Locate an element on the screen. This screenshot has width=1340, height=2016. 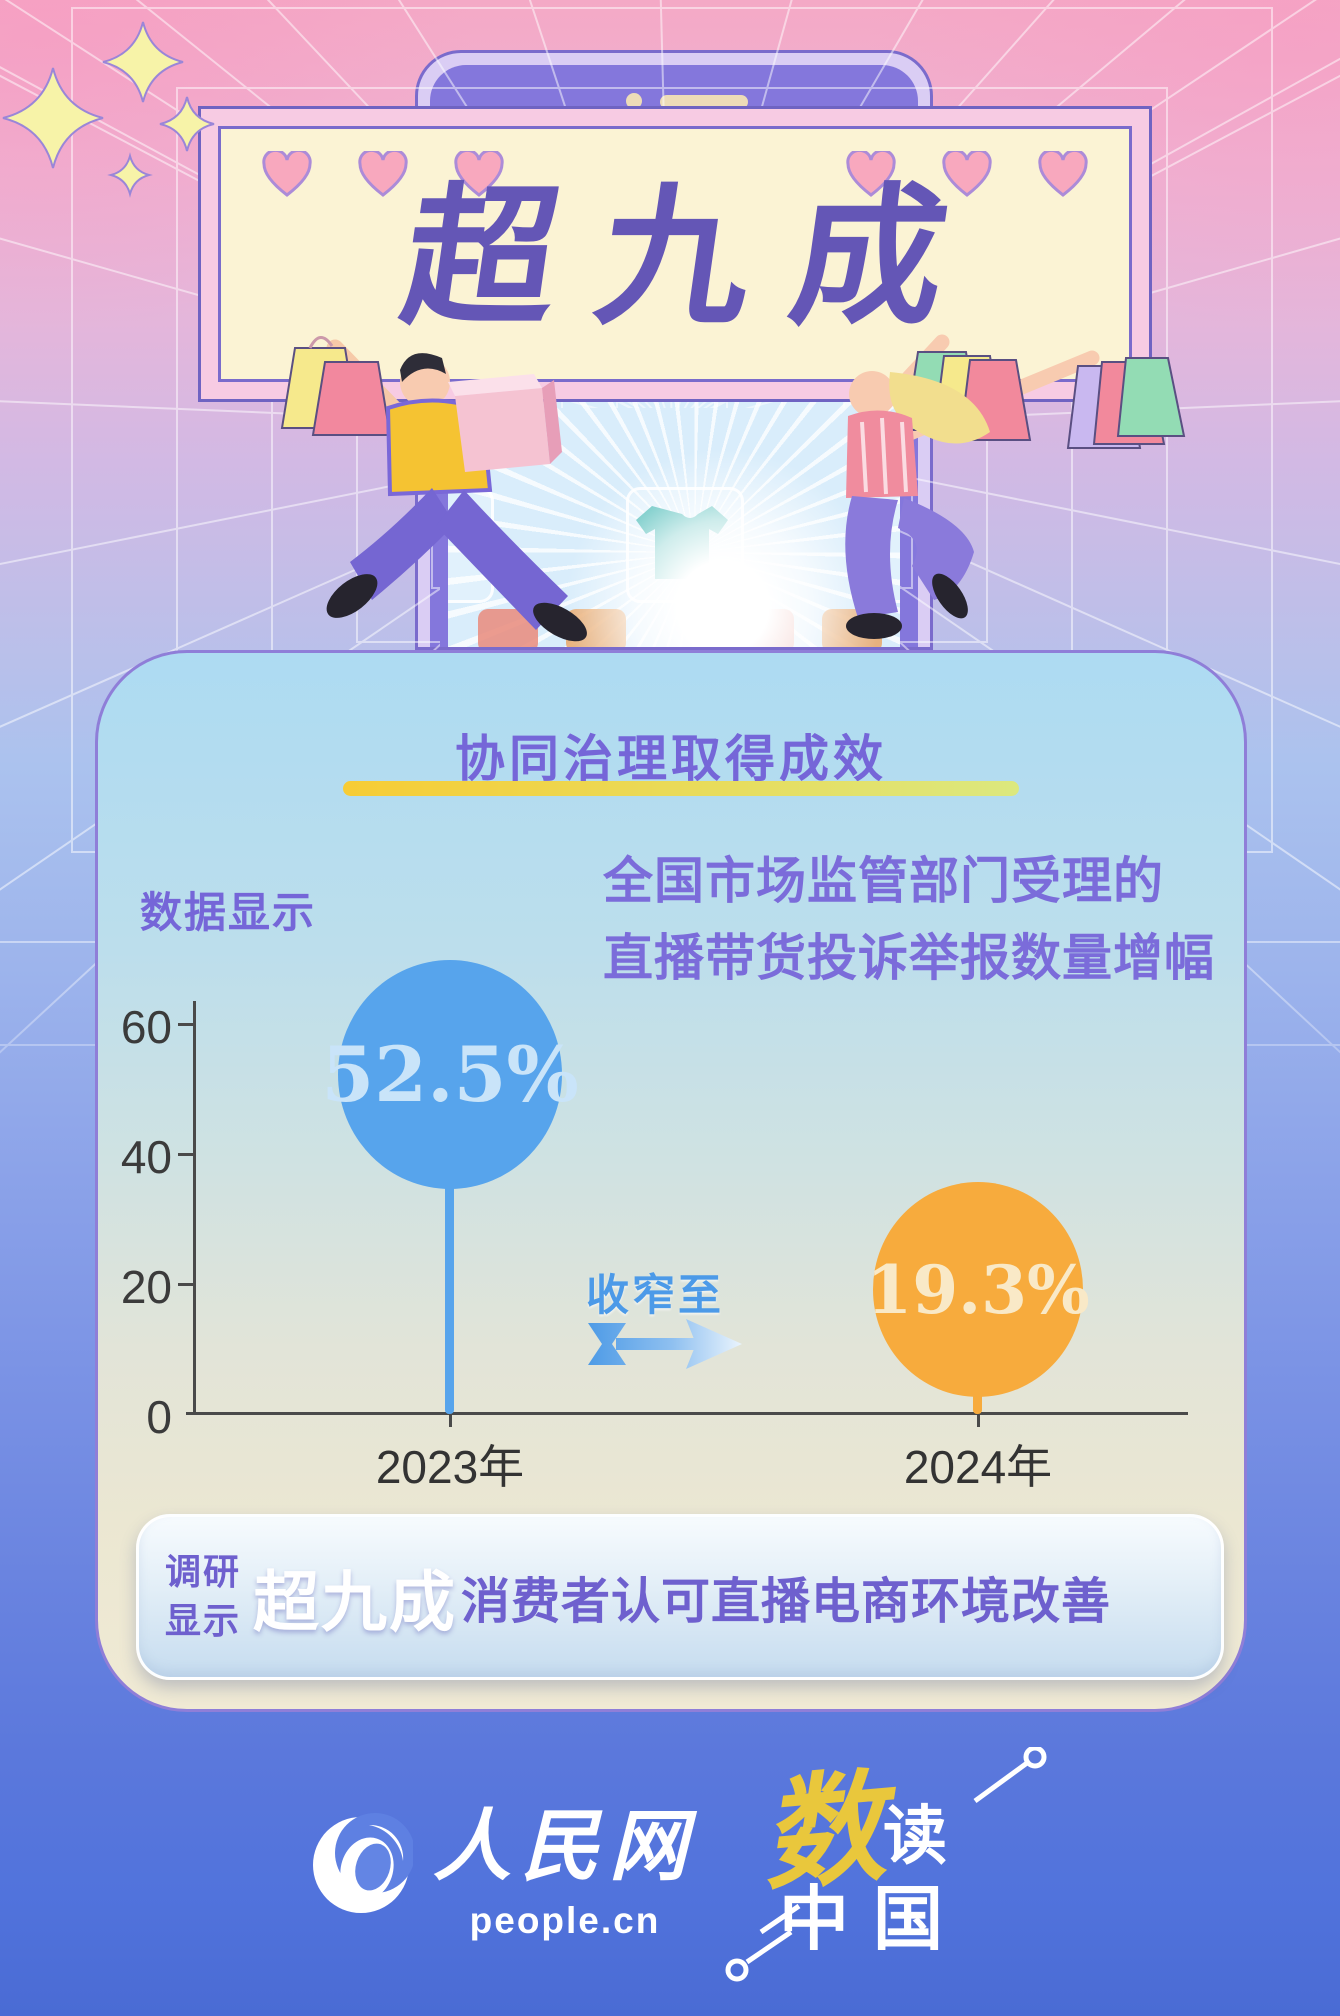
data-label: 数据显示 is located at coordinates (228, 912).